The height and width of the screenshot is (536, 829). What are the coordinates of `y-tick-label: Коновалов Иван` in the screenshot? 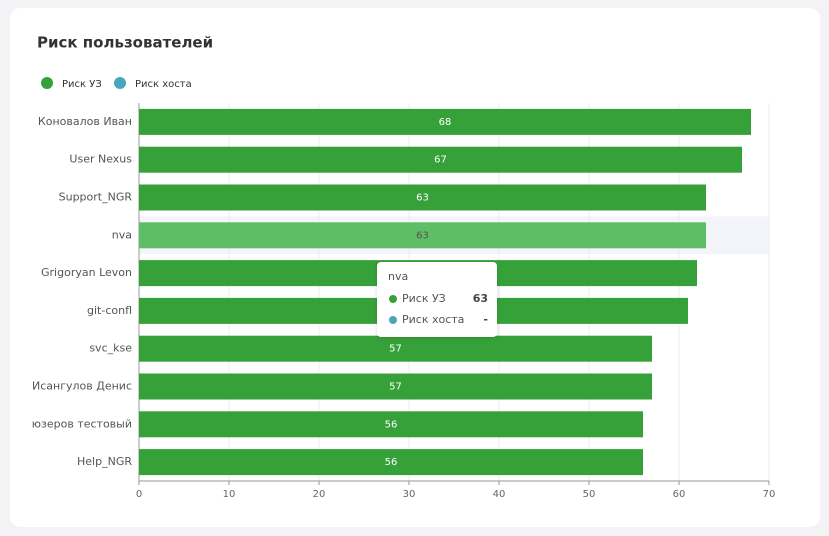 It's located at (85, 121).